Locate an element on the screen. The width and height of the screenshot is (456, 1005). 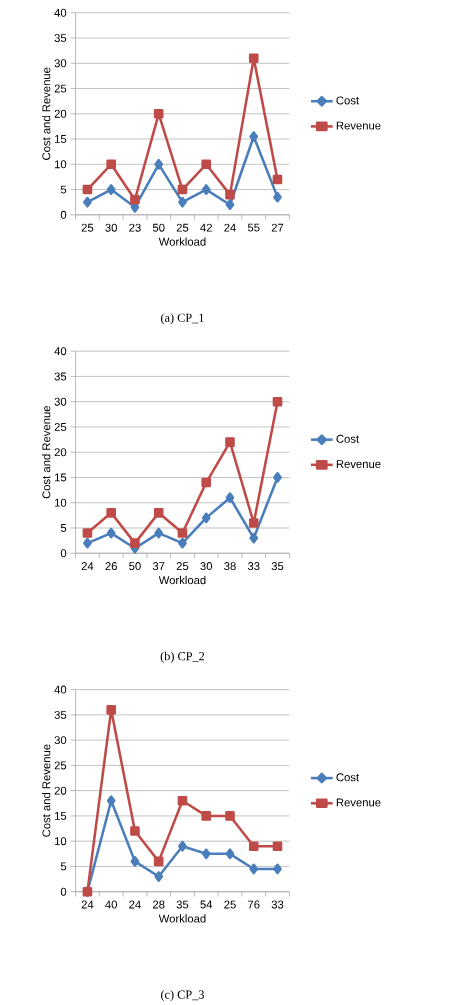
x-tick-label: 35 is located at coordinates (277, 566).